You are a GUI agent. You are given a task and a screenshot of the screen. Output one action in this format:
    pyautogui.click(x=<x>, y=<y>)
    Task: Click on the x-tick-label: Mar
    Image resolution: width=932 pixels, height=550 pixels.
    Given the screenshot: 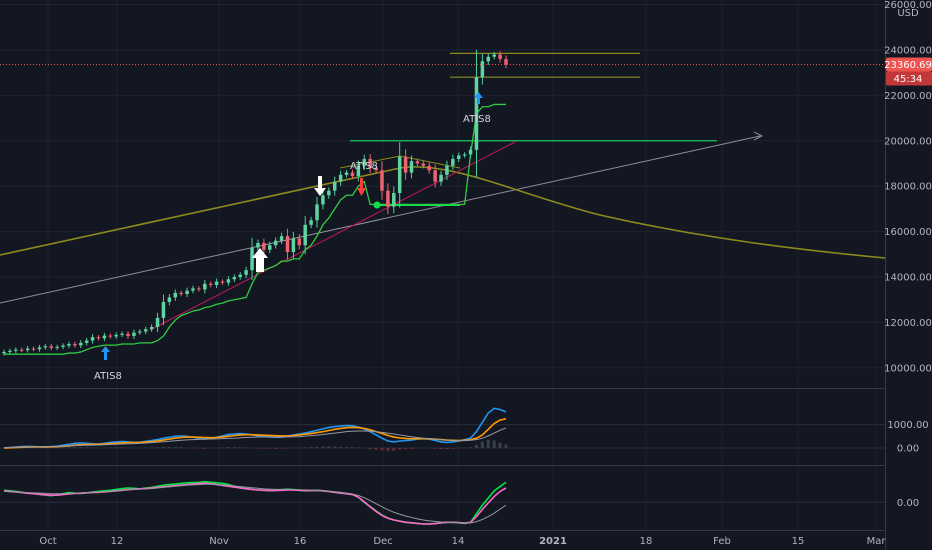 What is the action you would take?
    pyautogui.click(x=877, y=541)
    